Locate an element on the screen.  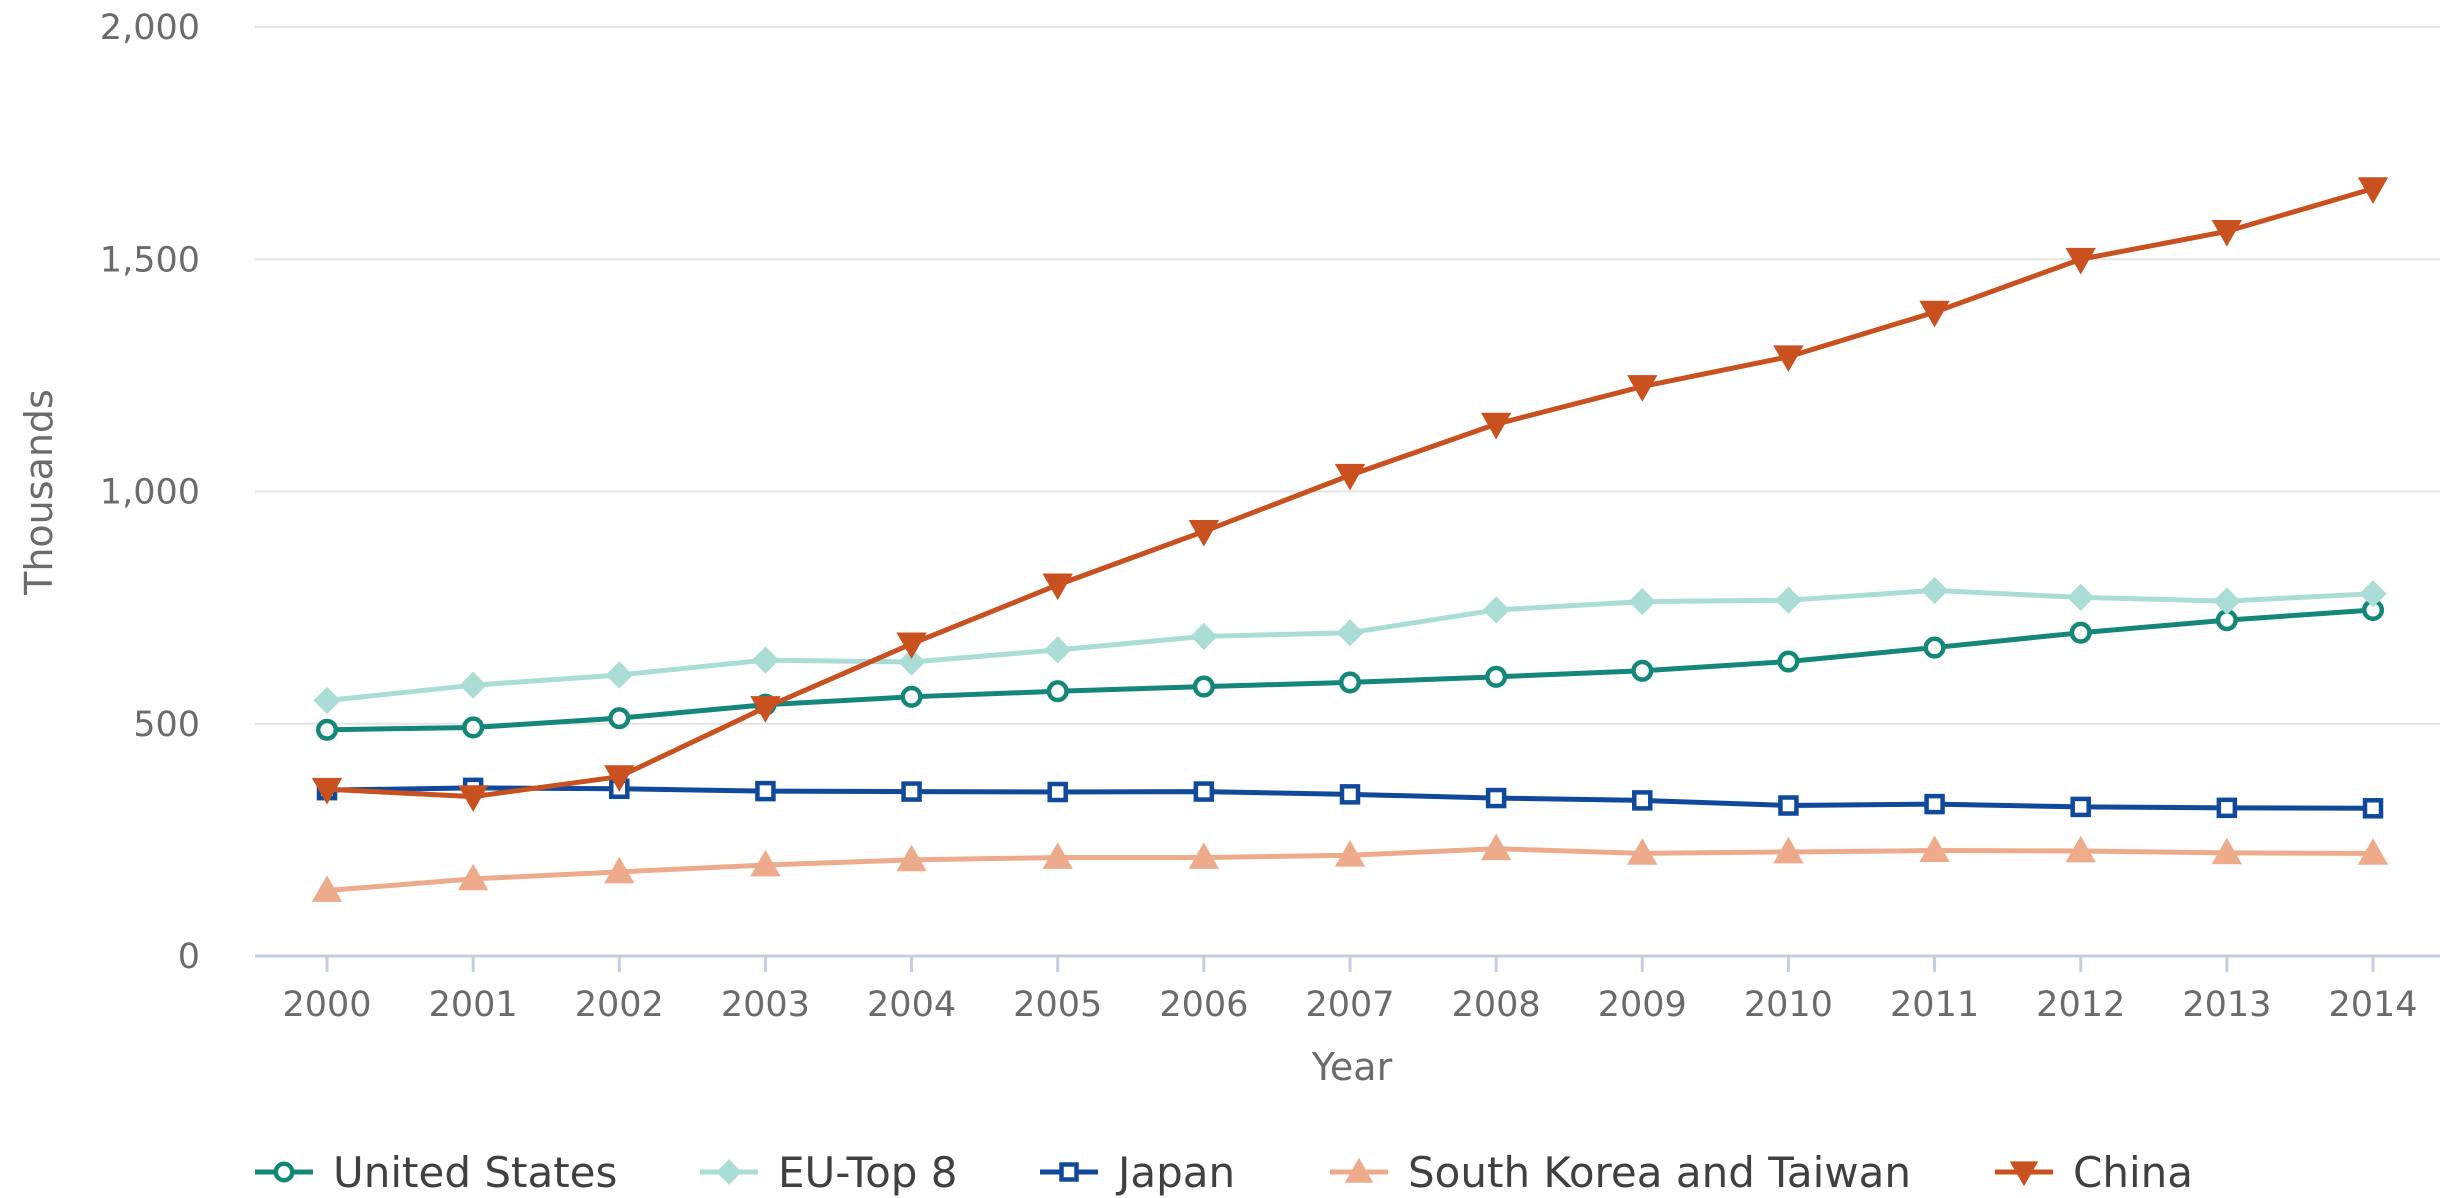
y-axis-title: Thousands is located at coordinates (39, 492).